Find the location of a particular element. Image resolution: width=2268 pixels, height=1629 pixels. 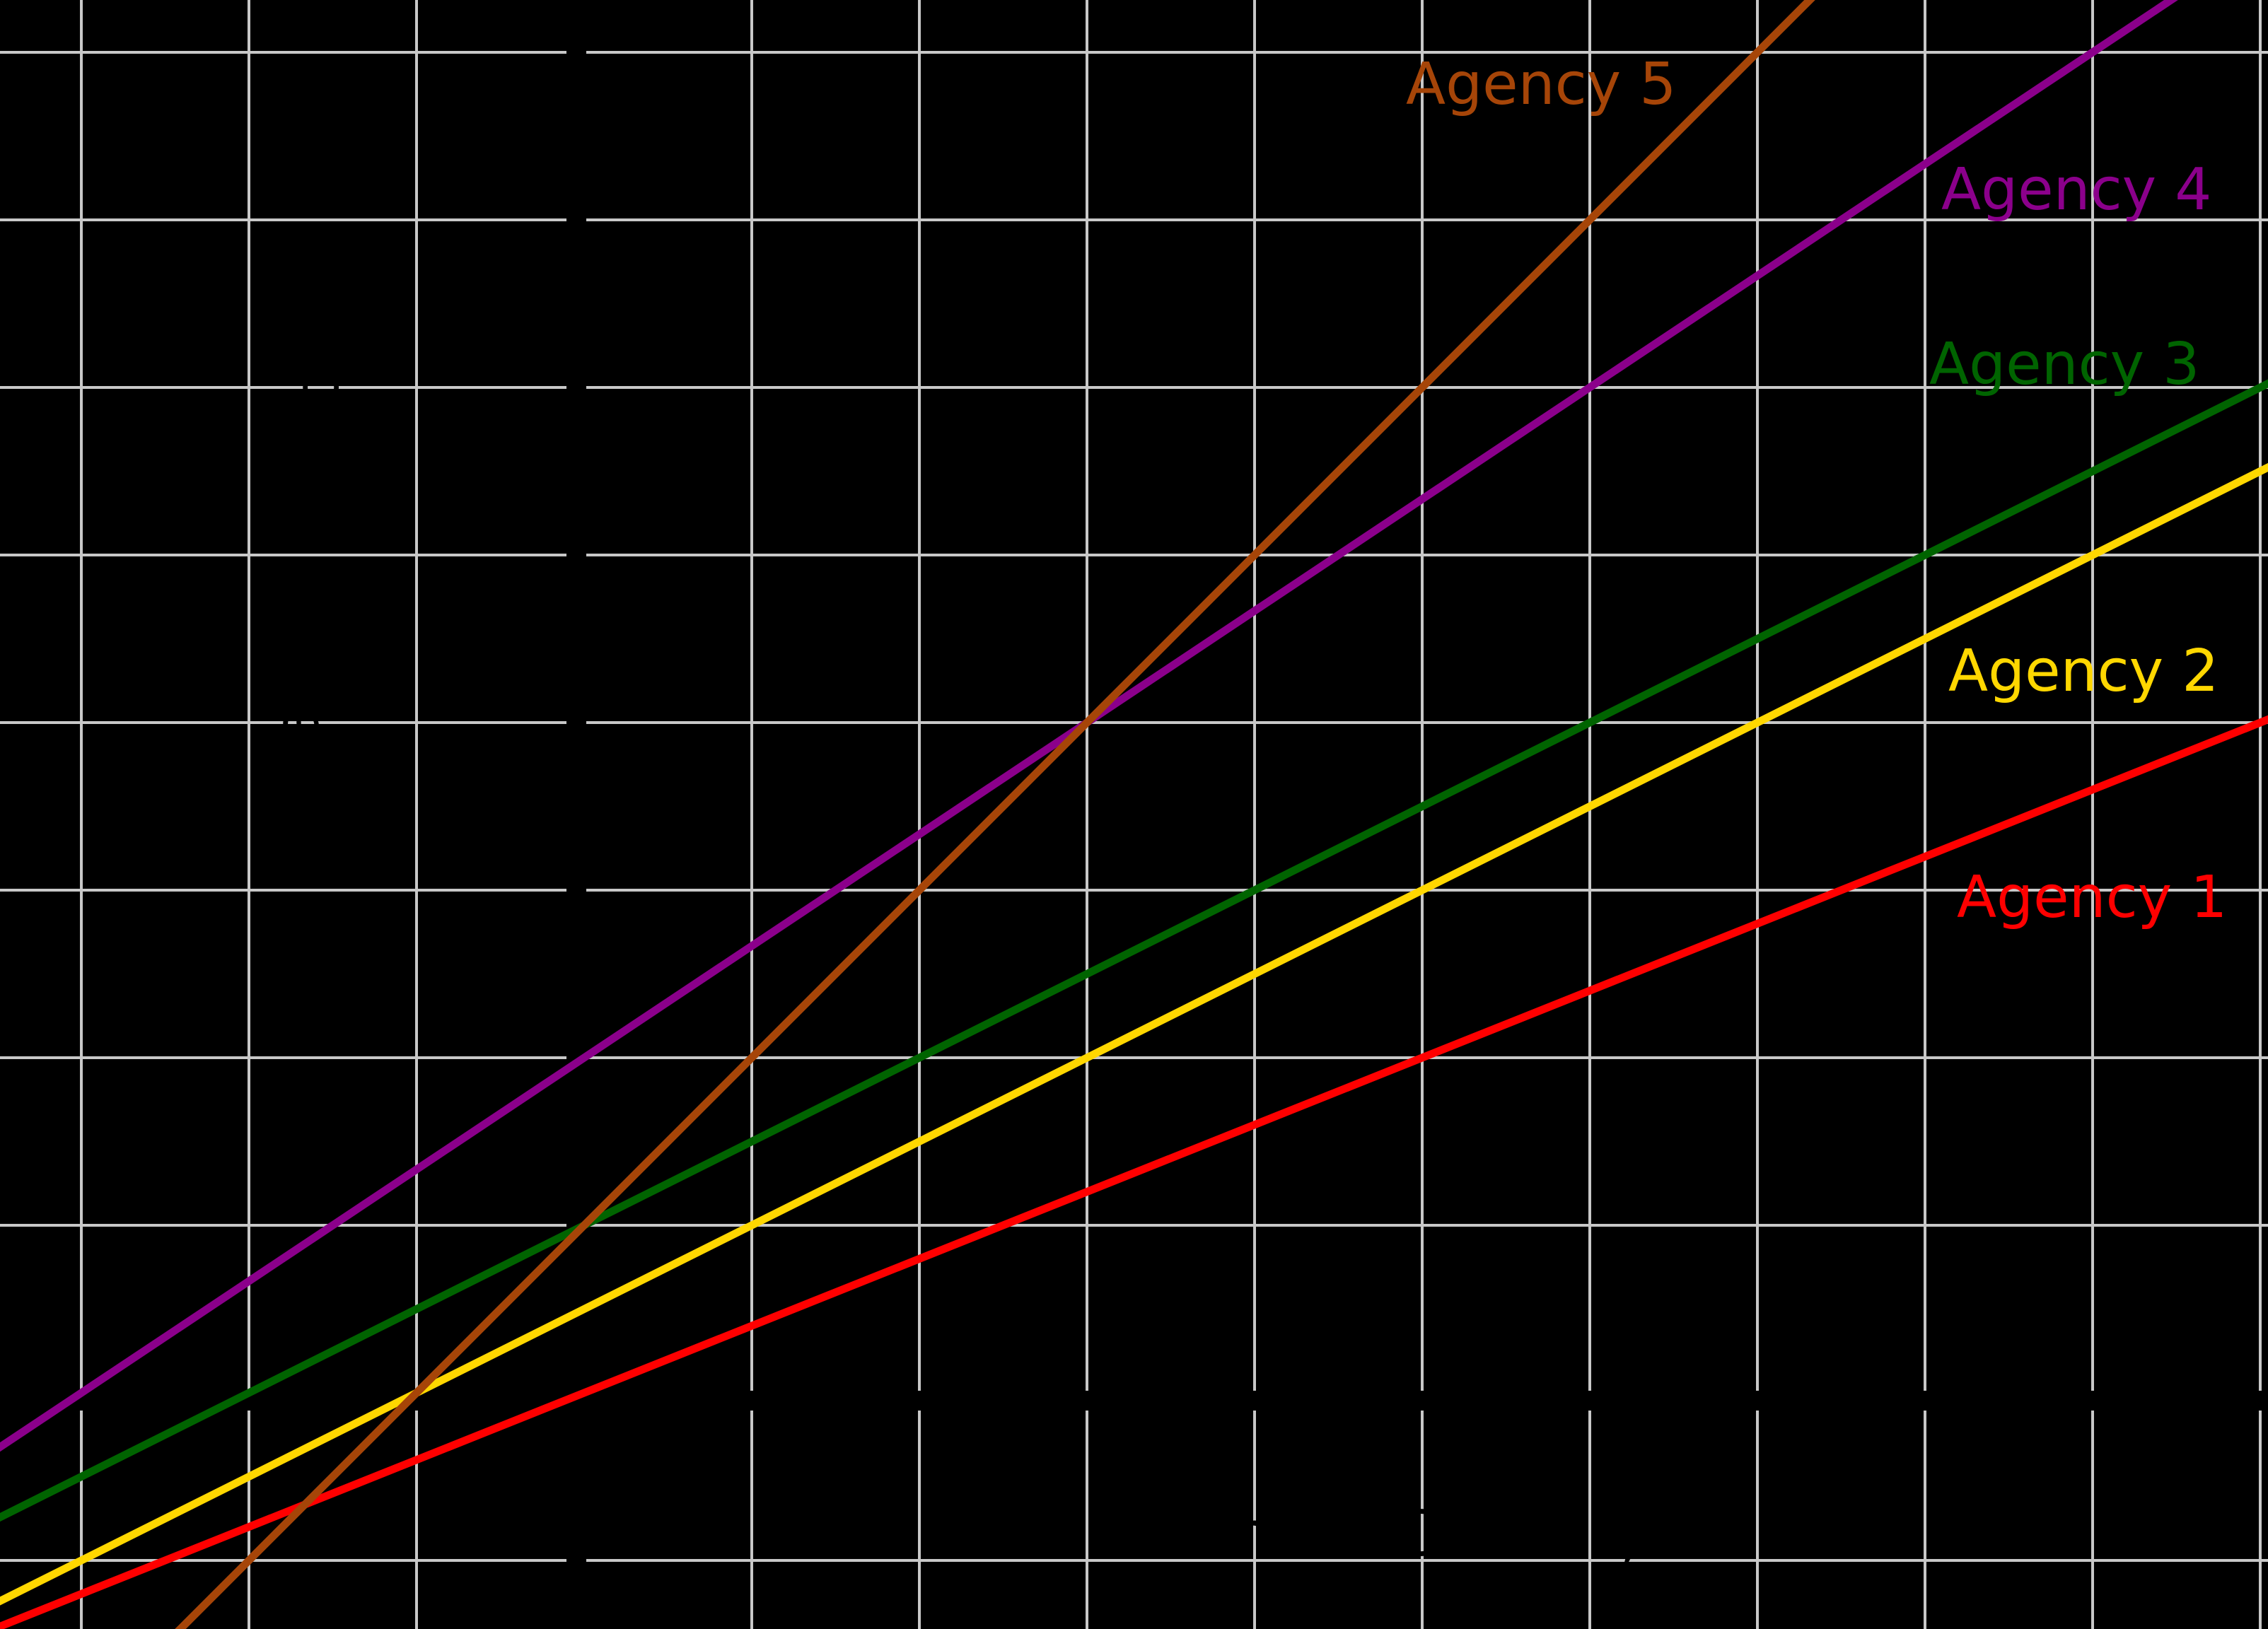

svg-text: a is located at coordinates (296, 722).